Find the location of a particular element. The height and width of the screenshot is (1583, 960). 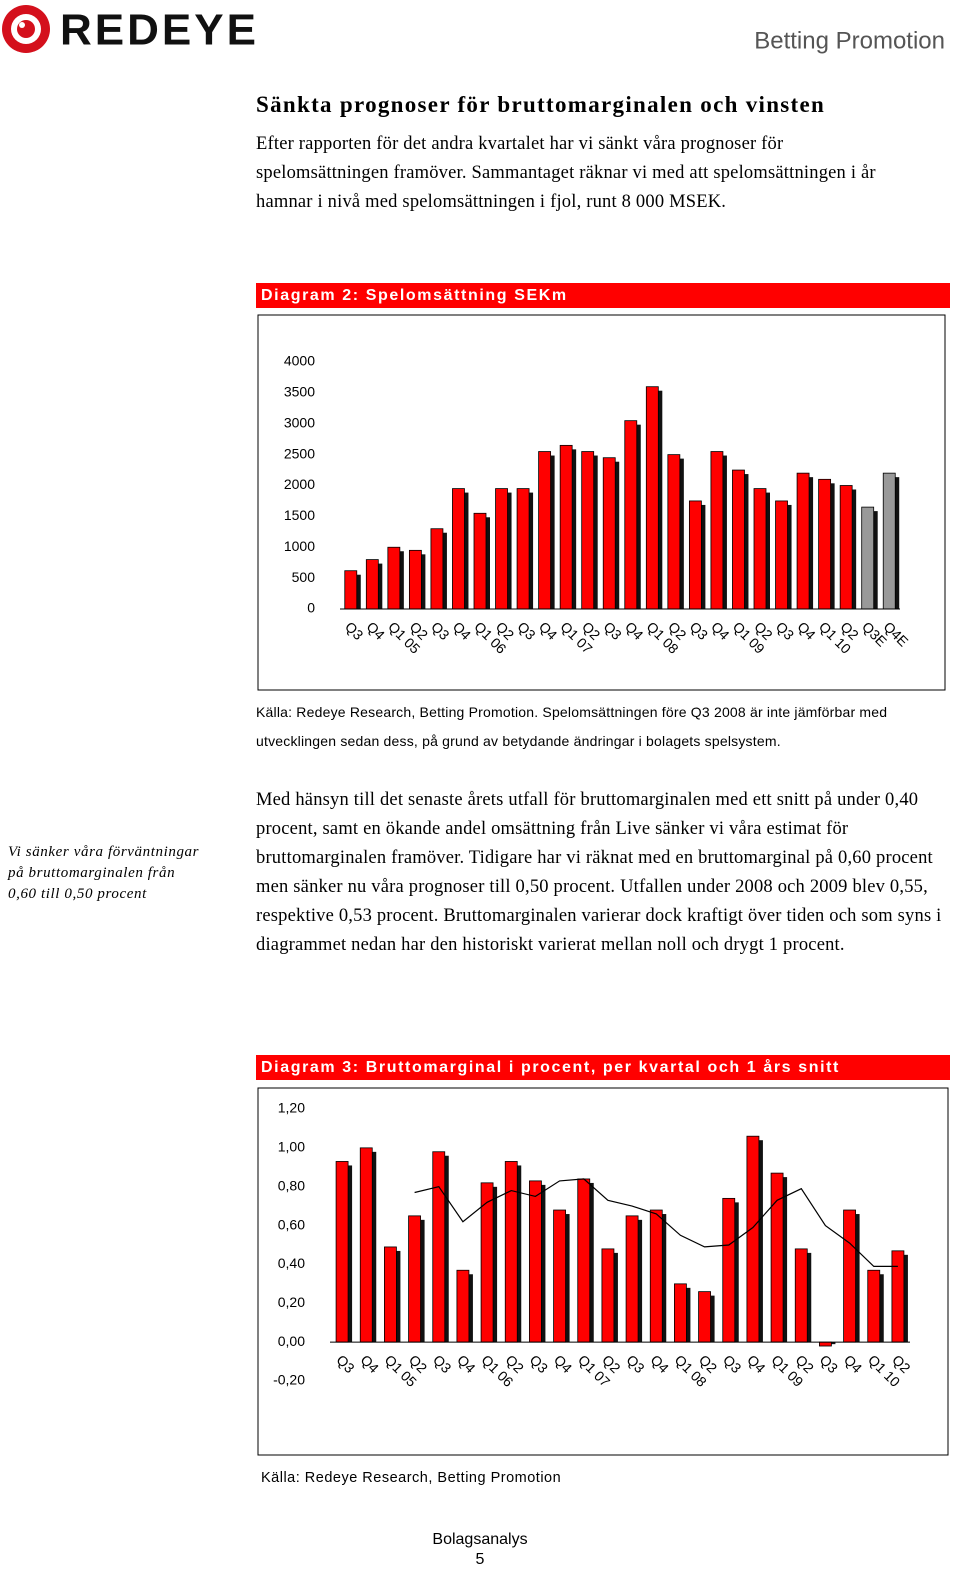

y-tick-label: 0,40 is located at coordinates (291, 1263).